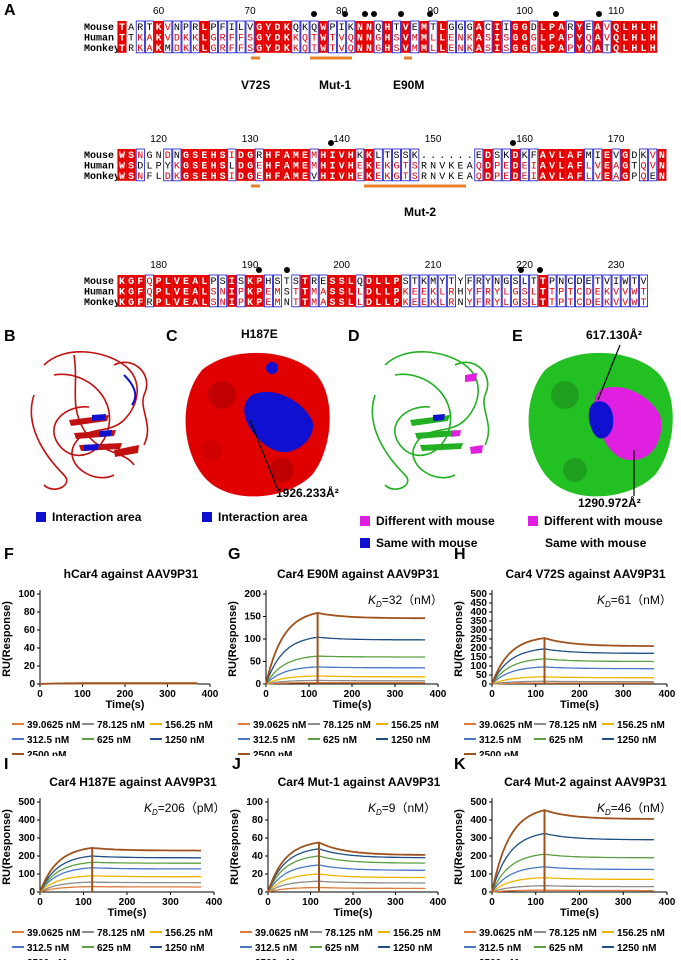  Describe the element at coordinates (149, 49) in the screenshot. I see `residue: A` at that location.